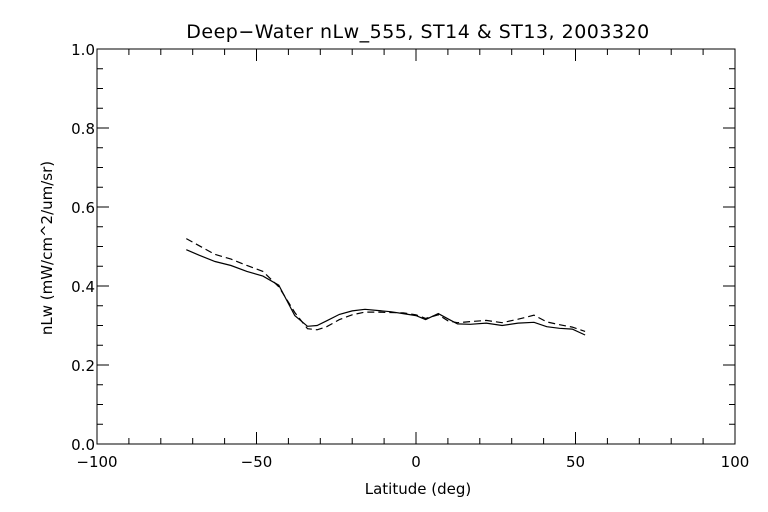  Describe the element at coordinates (386, 292) in the screenshot. I see `solid-series-line` at that location.